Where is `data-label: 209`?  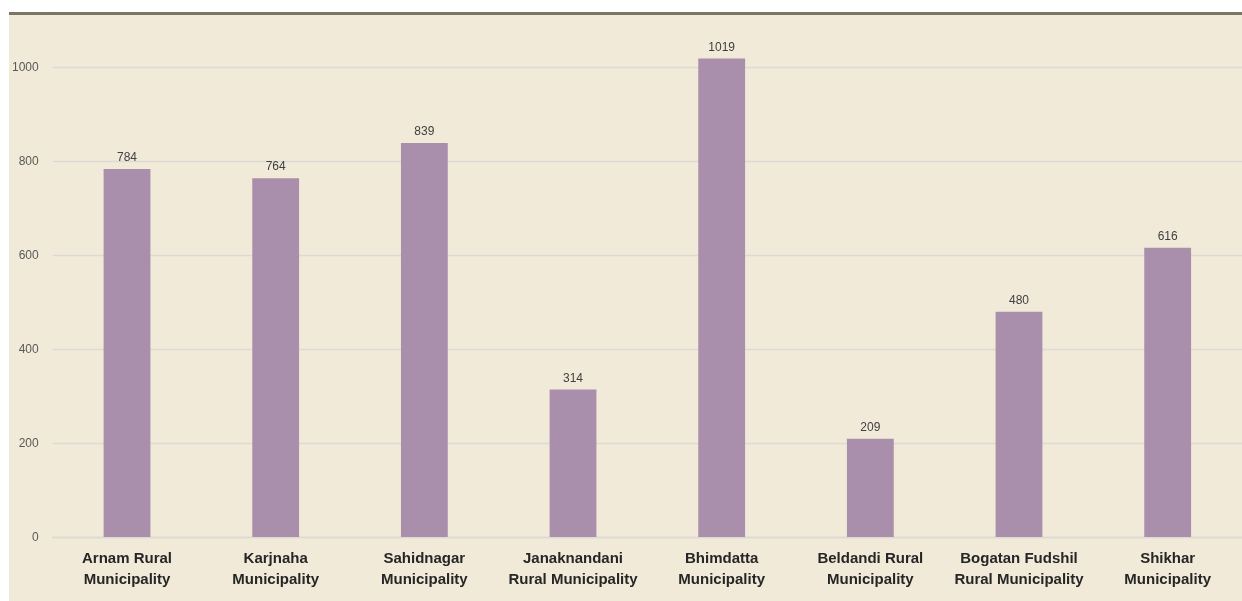 data-label: 209 is located at coordinates (870, 426).